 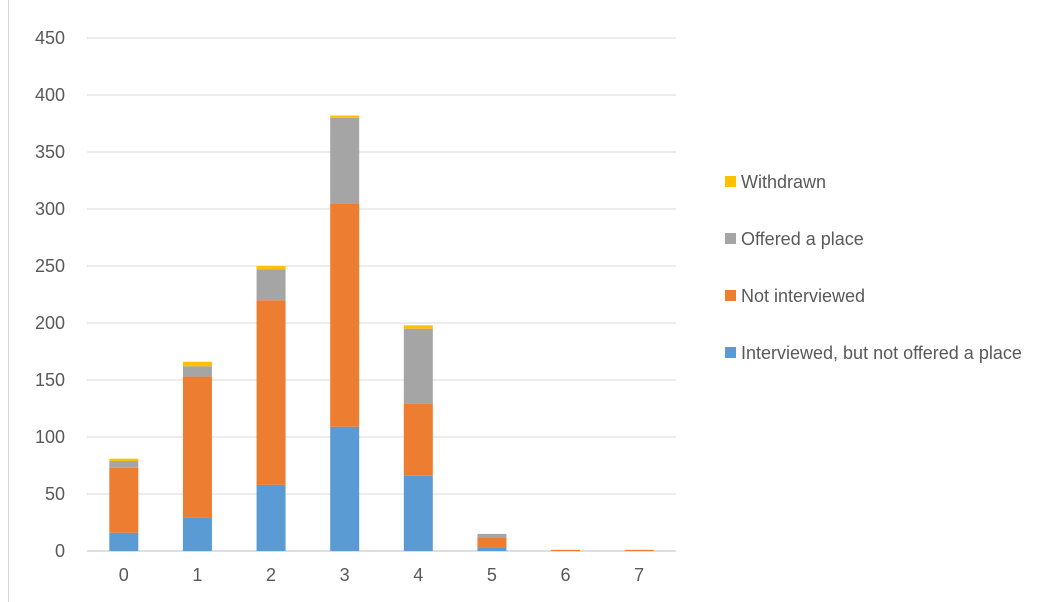 I want to click on y-tick-label: 0, so click(x=60, y=551).